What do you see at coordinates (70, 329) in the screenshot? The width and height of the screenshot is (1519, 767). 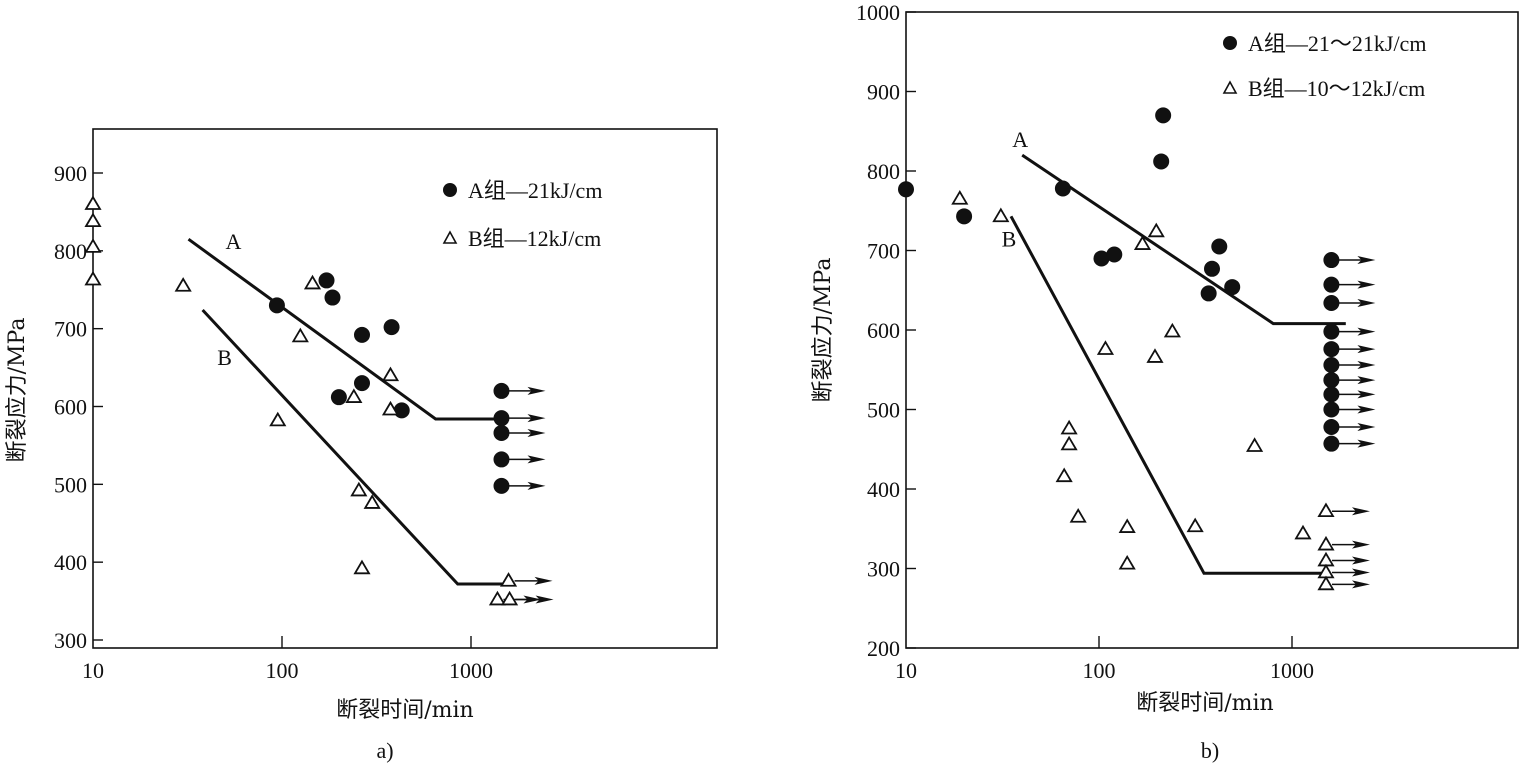 I see `y-tick-label: 700` at bounding box center [70, 329].